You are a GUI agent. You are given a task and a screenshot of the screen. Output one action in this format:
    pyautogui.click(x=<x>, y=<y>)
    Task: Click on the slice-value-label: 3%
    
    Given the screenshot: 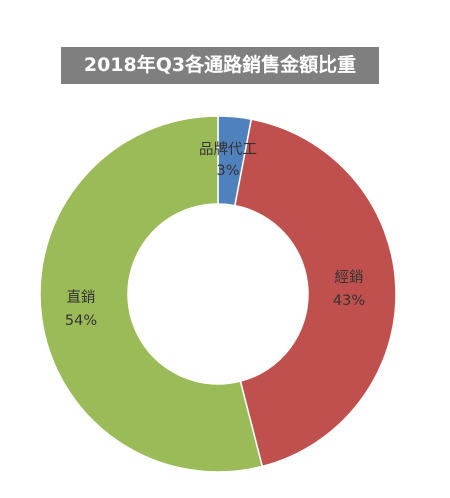 What is the action you would take?
    pyautogui.click(x=227, y=171)
    